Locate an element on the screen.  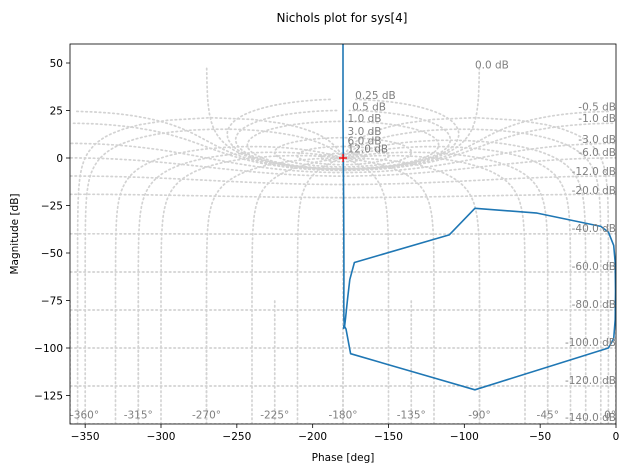
grid-magnitude-label: -120.0 dB is located at coordinates (590, 381).